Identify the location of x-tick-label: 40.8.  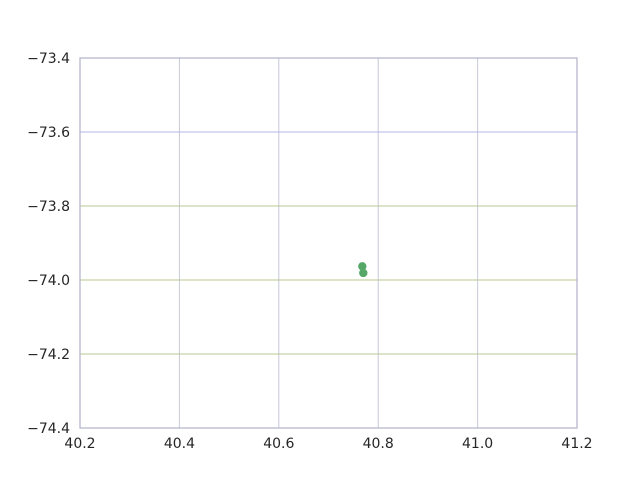
(378, 444).